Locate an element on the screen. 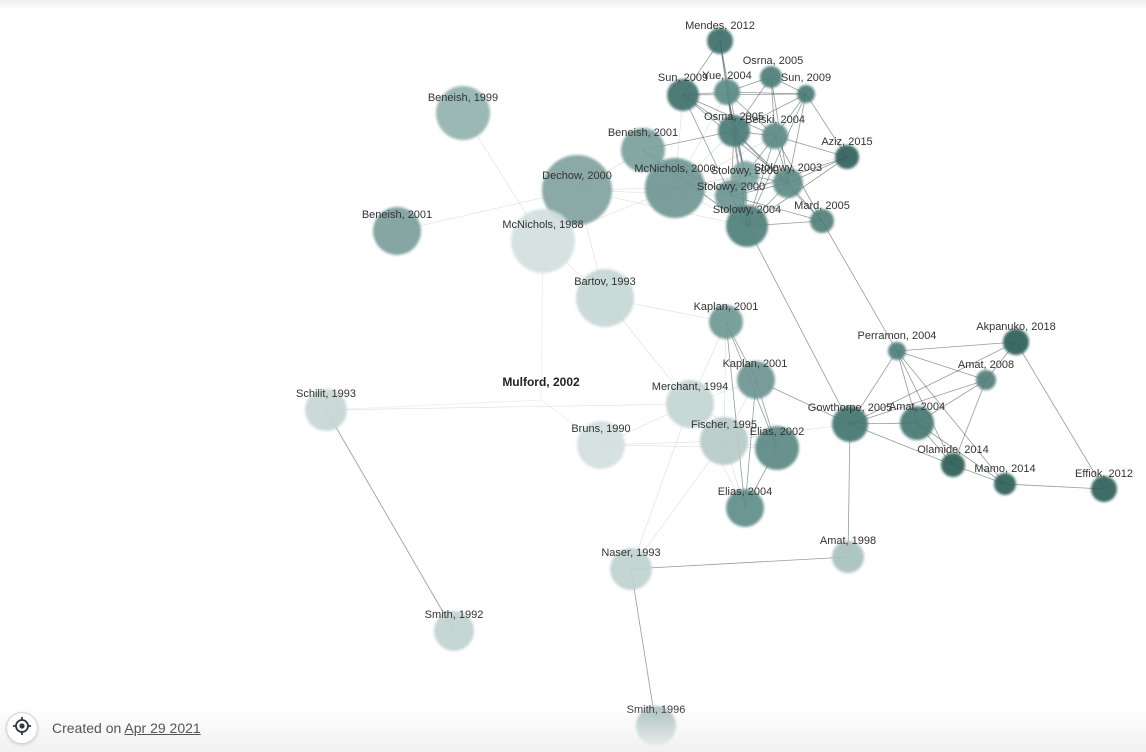 The image size is (1146, 752). node-label-bruns1990: Bruns, 1990 is located at coordinates (600, 429).